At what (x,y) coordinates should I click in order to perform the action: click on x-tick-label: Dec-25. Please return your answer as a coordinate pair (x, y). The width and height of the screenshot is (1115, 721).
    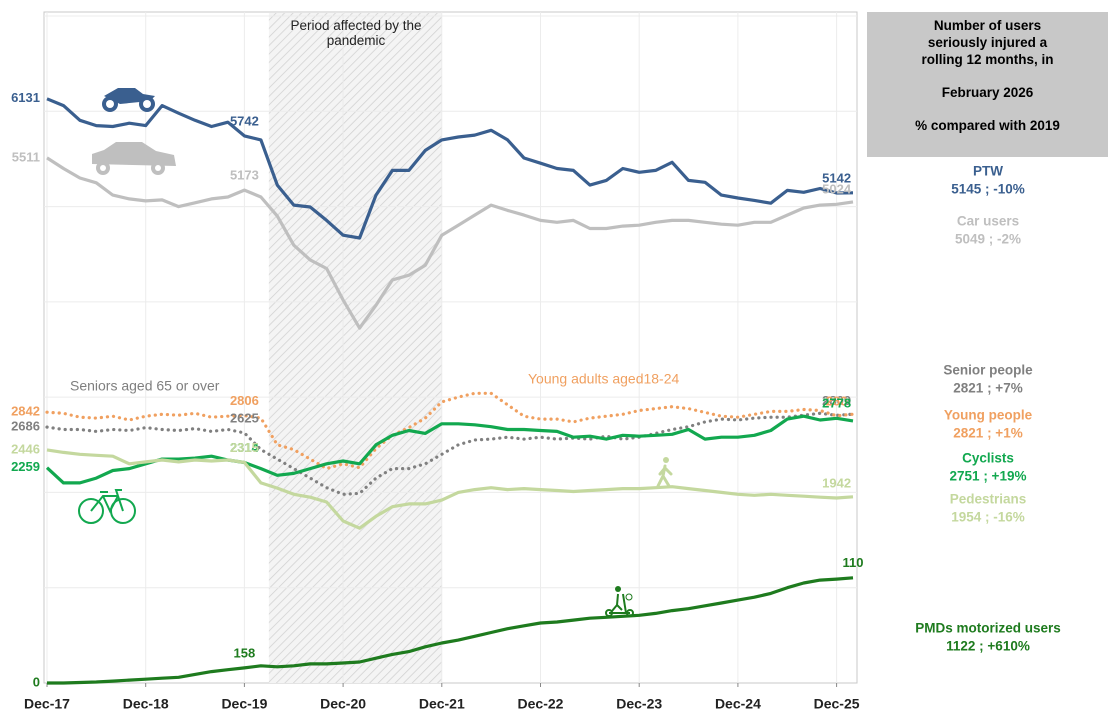
    Looking at the image, I should click on (837, 704).